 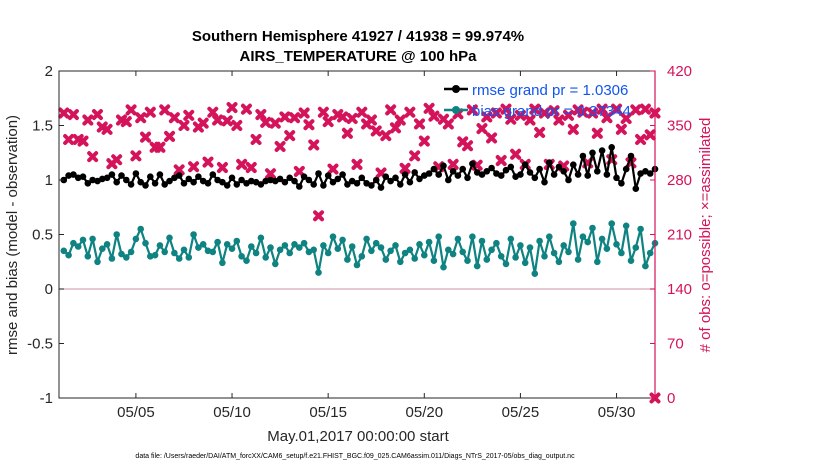 I want to click on y-tick-label: 0, so click(x=49, y=289).